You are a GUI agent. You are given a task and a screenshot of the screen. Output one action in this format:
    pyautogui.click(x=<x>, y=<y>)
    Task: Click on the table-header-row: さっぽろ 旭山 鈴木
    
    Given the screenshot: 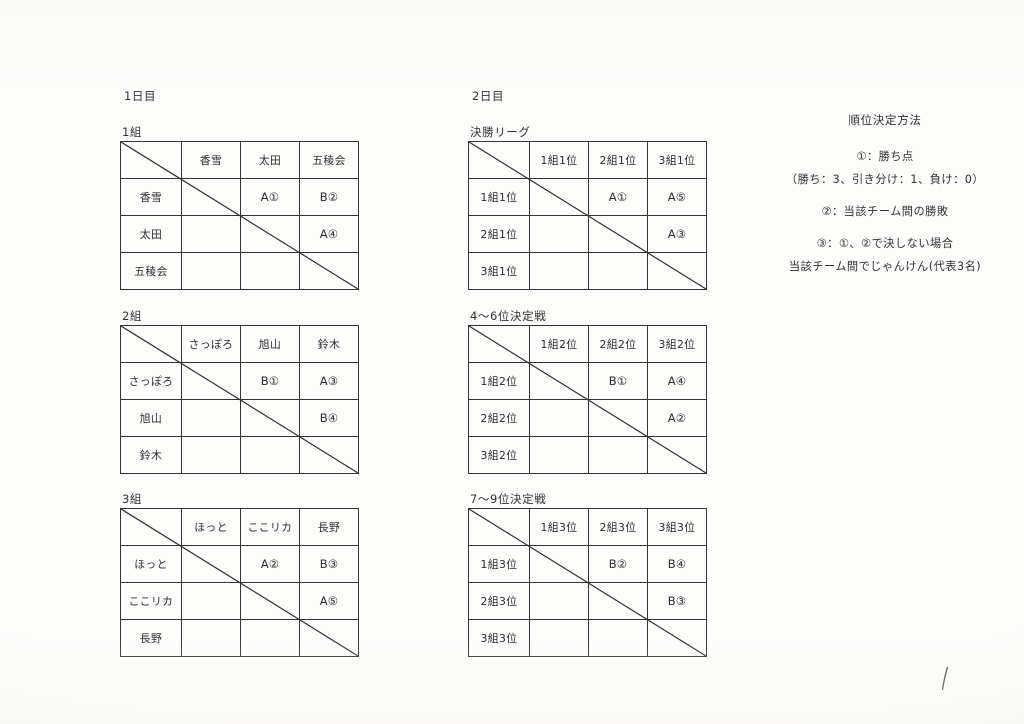 What is the action you would take?
    pyautogui.click(x=239, y=344)
    